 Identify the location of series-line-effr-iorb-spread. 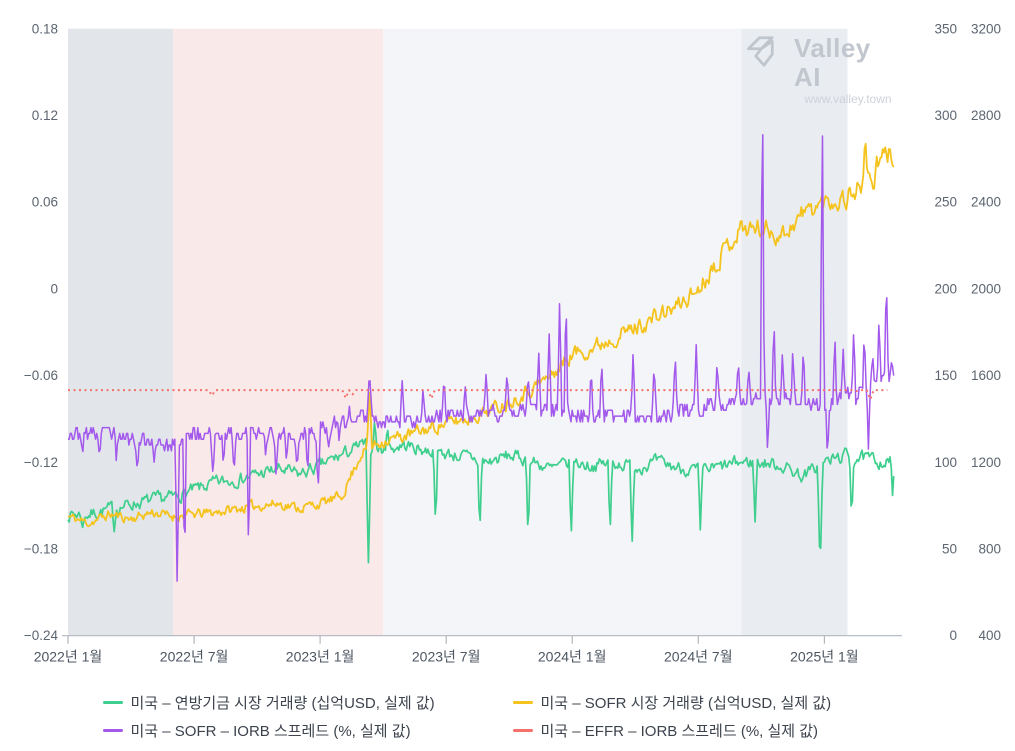
(478, 395).